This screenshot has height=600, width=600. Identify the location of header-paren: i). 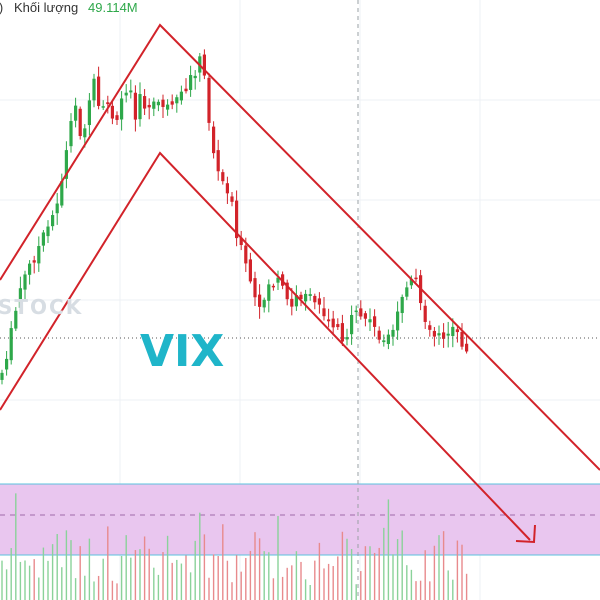
(1, 7).